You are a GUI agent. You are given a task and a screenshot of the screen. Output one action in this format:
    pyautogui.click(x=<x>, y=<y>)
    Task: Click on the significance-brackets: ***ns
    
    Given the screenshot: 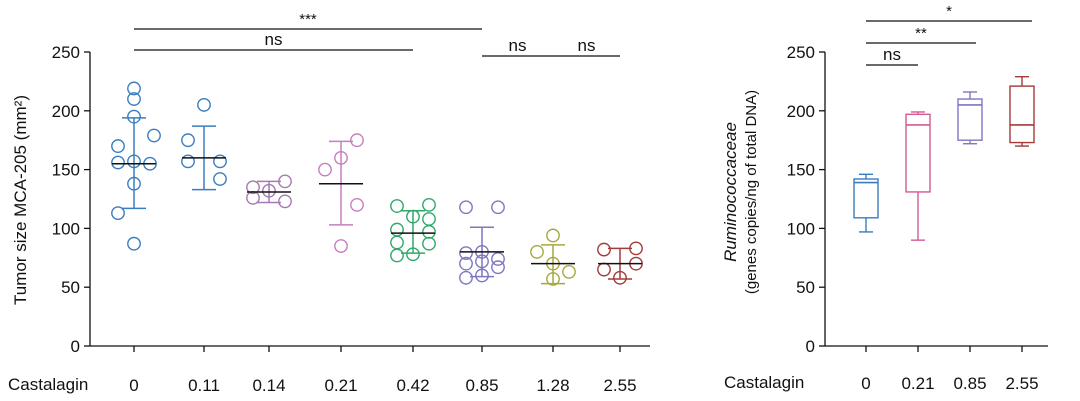 What is the action you would take?
    pyautogui.click(x=949, y=34)
    